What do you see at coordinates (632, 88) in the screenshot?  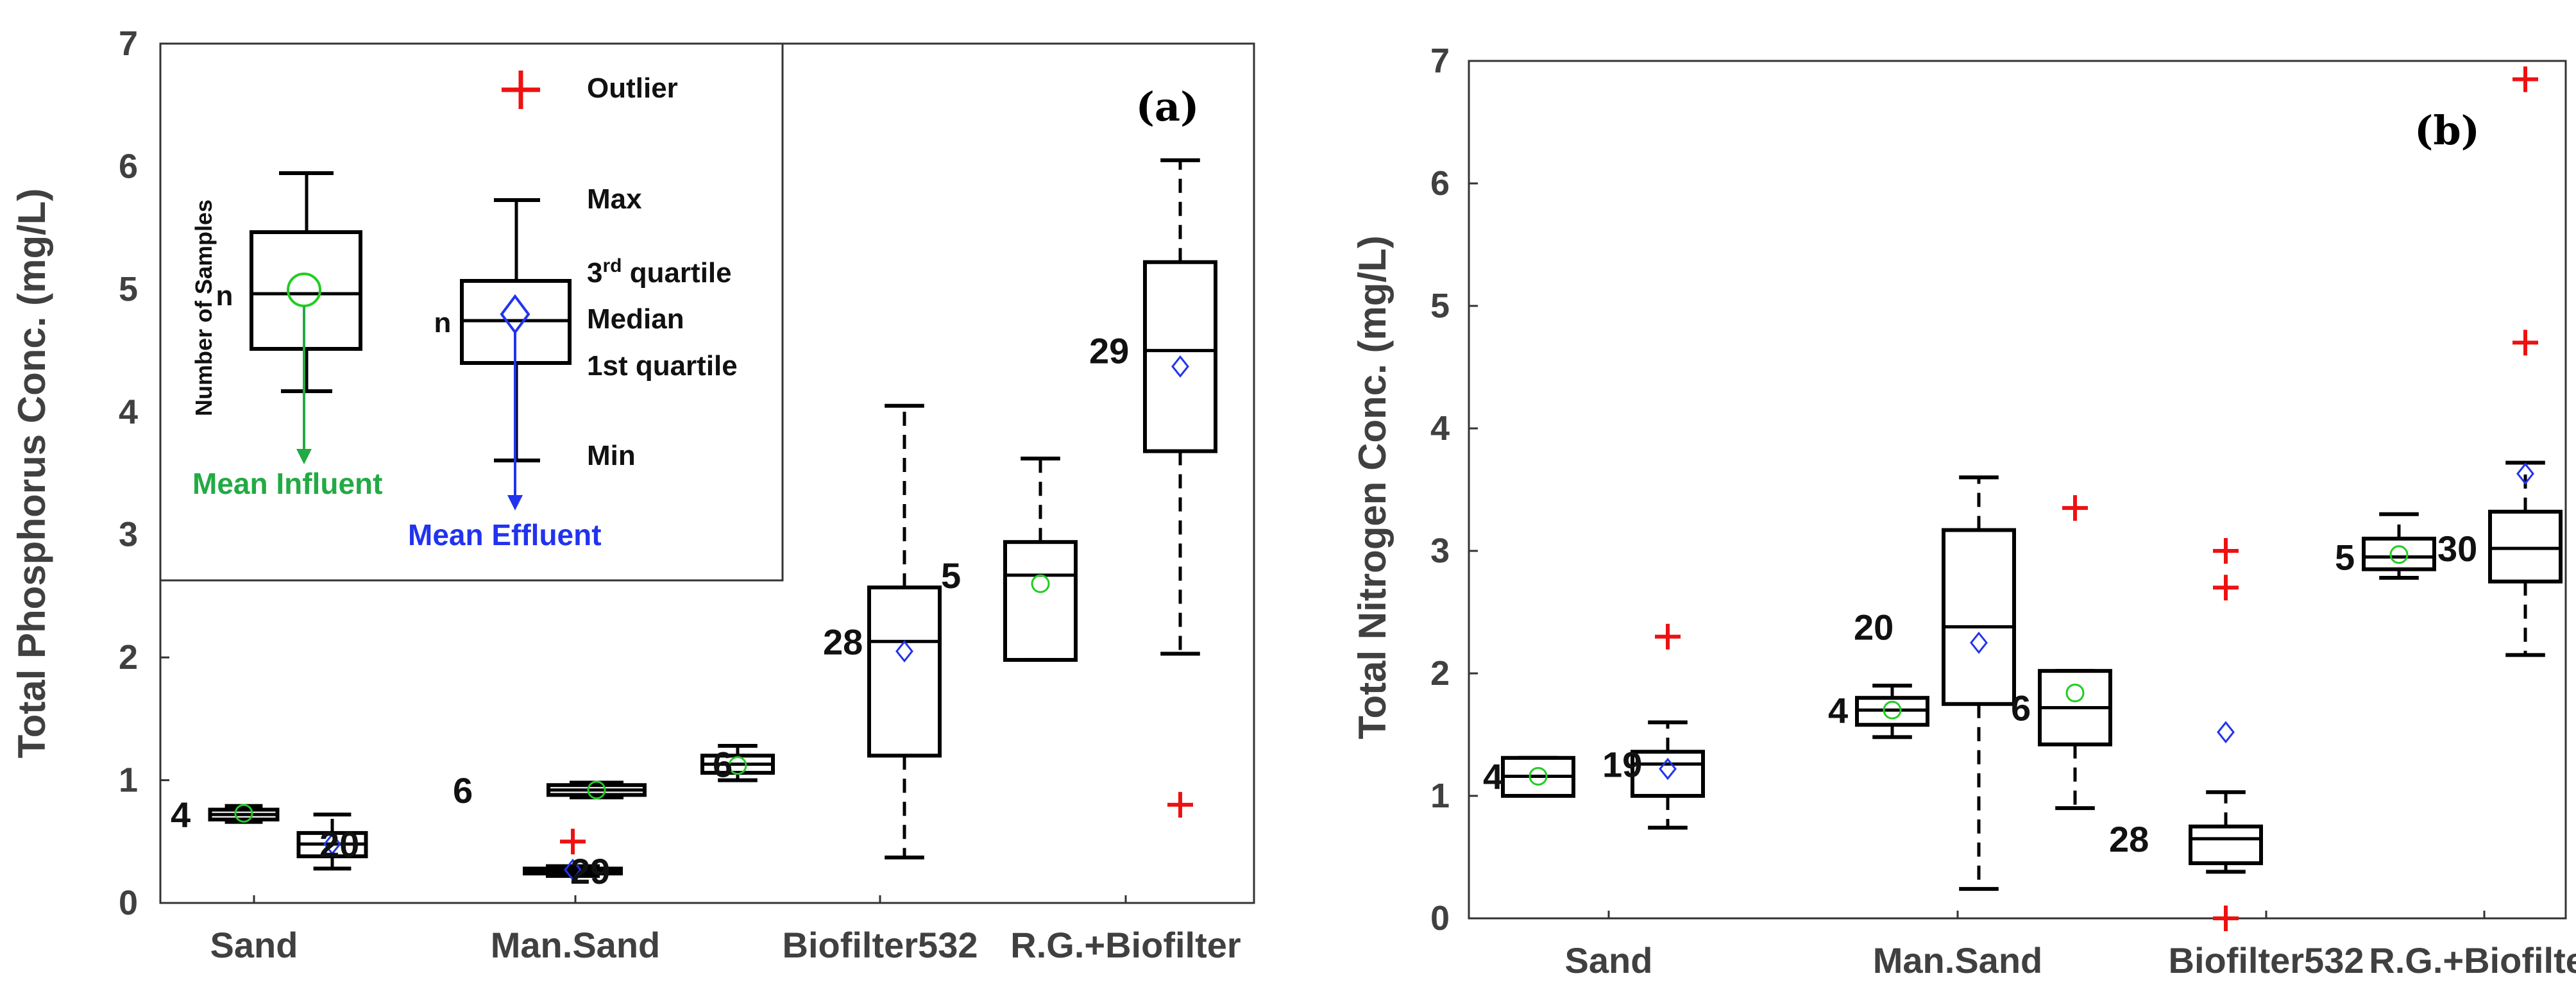 I see `legend-outlier-label: Outlier` at bounding box center [632, 88].